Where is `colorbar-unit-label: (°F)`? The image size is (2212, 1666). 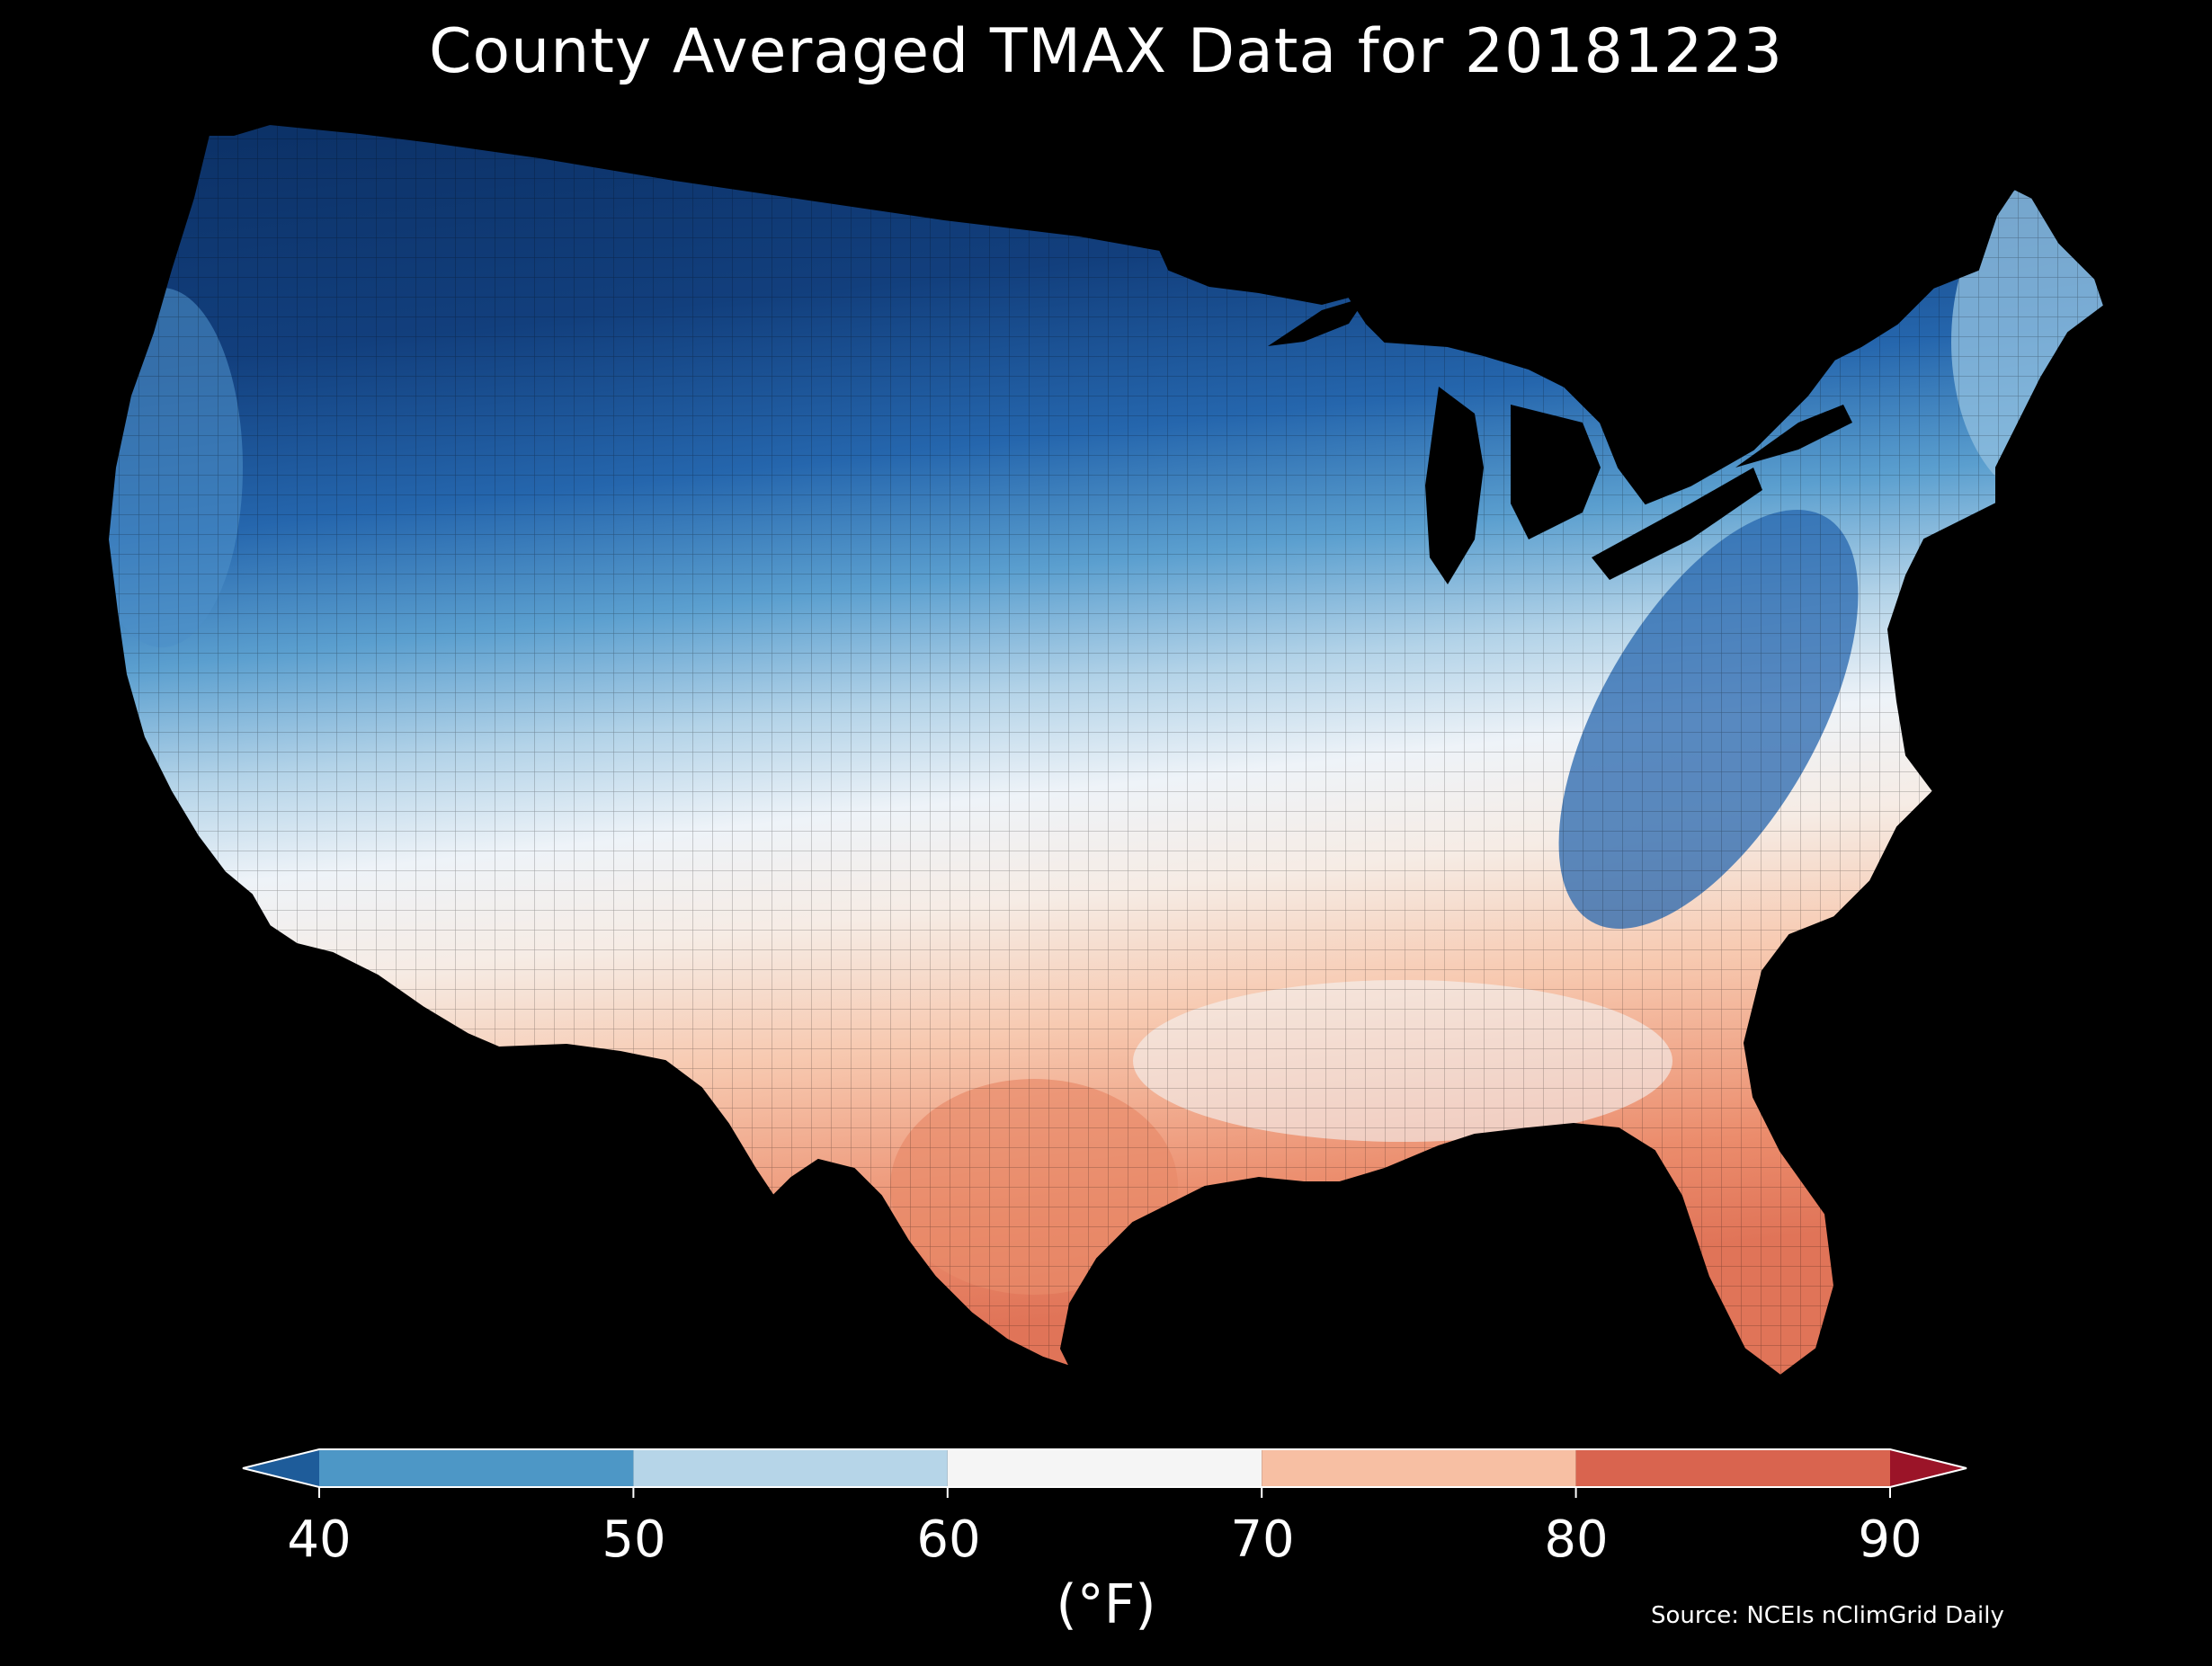 colorbar-unit-label: (°F) is located at coordinates (1106, 1604).